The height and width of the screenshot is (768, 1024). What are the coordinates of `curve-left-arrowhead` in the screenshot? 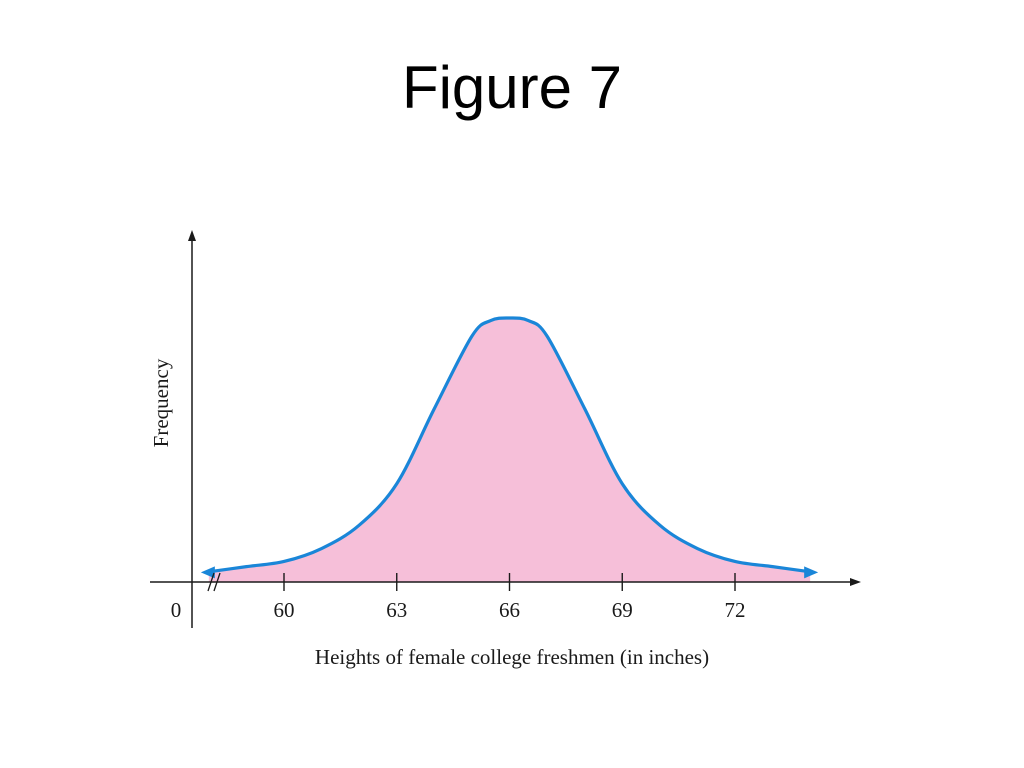 It's located at (207, 572).